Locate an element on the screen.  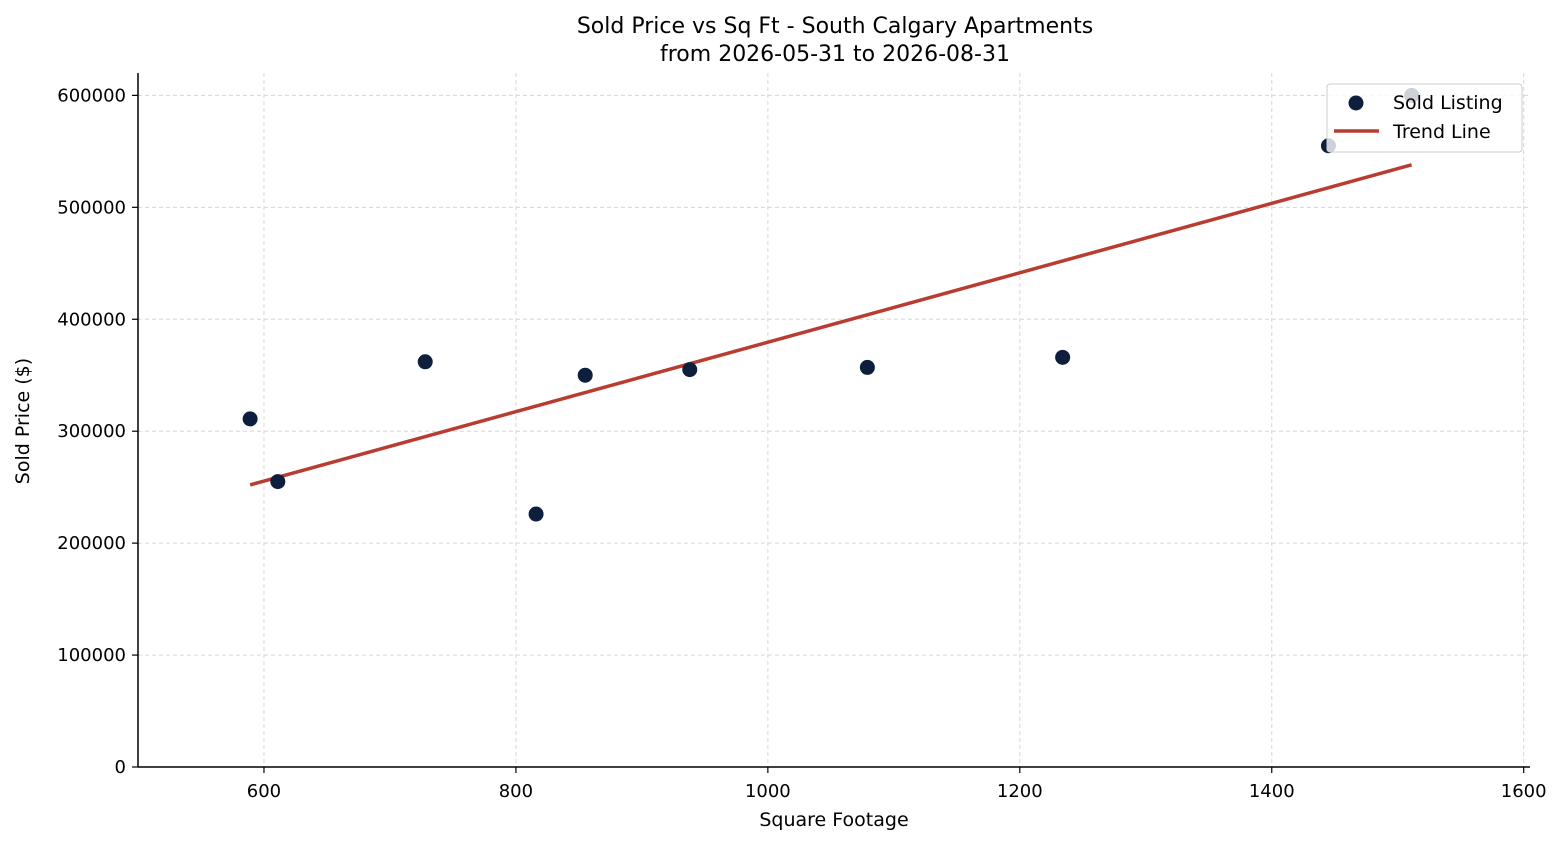
x-tick-label: 1600 is located at coordinates (1524, 791).